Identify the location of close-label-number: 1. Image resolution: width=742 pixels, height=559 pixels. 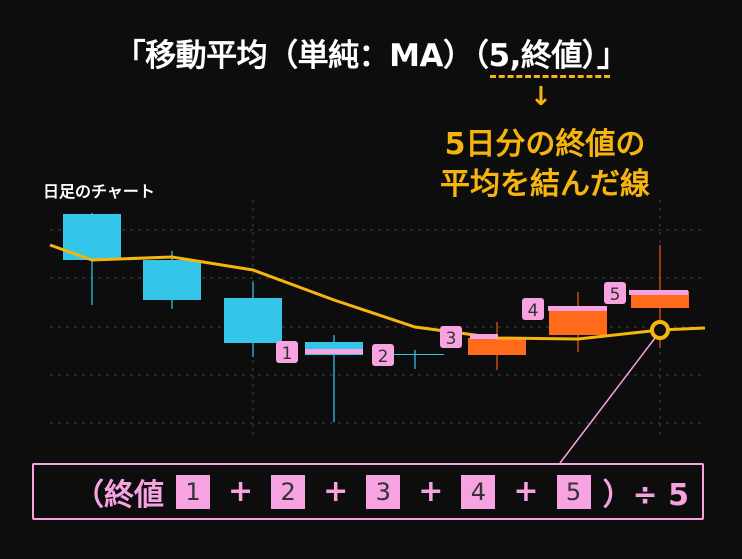
(287, 354).